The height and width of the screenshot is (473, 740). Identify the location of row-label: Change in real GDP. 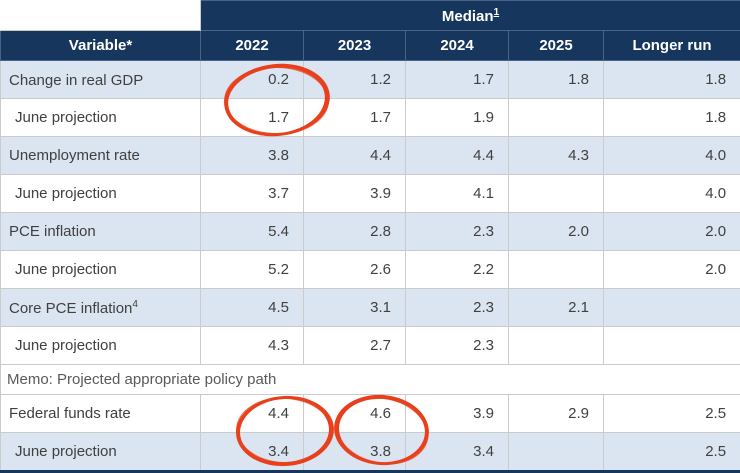
(100, 79).